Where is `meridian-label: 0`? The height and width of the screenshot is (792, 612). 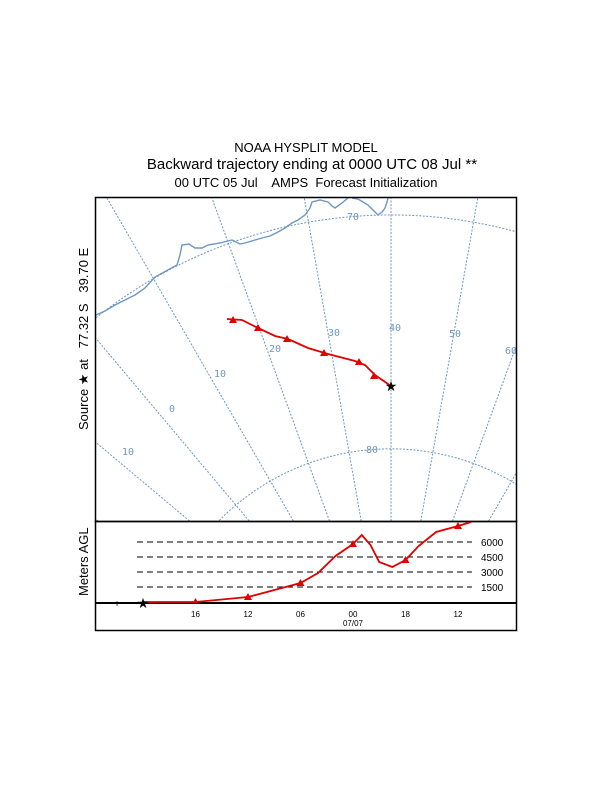 meridian-label: 0 is located at coordinates (172, 409).